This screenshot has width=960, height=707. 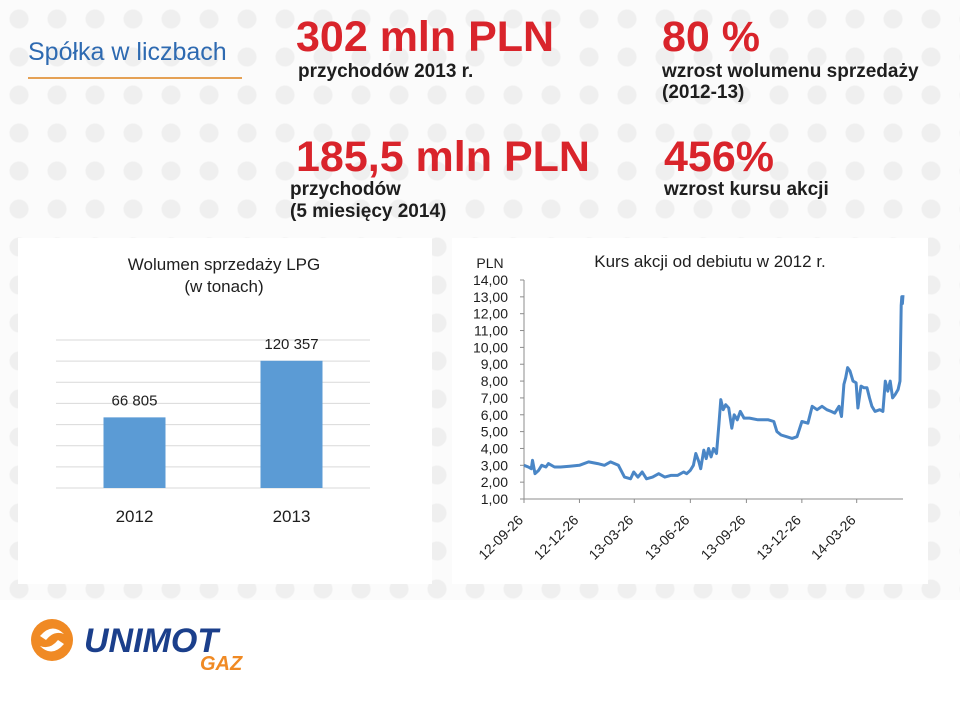 I want to click on share-price-x-tick-label: 13-03-26, so click(x=610, y=537).